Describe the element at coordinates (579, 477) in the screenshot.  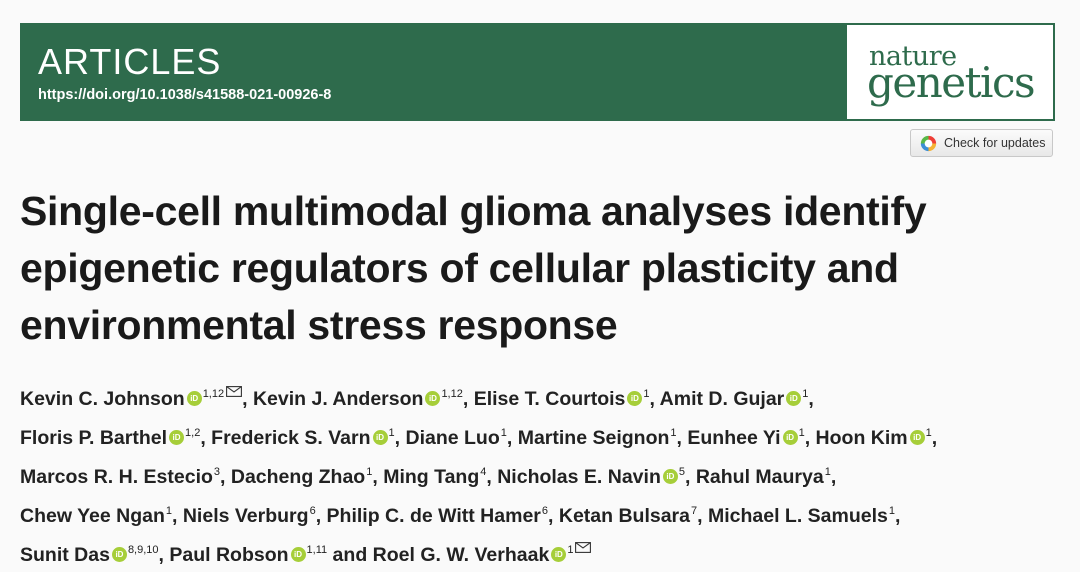
I see `author-name: Nicholas E. Navin` at that location.